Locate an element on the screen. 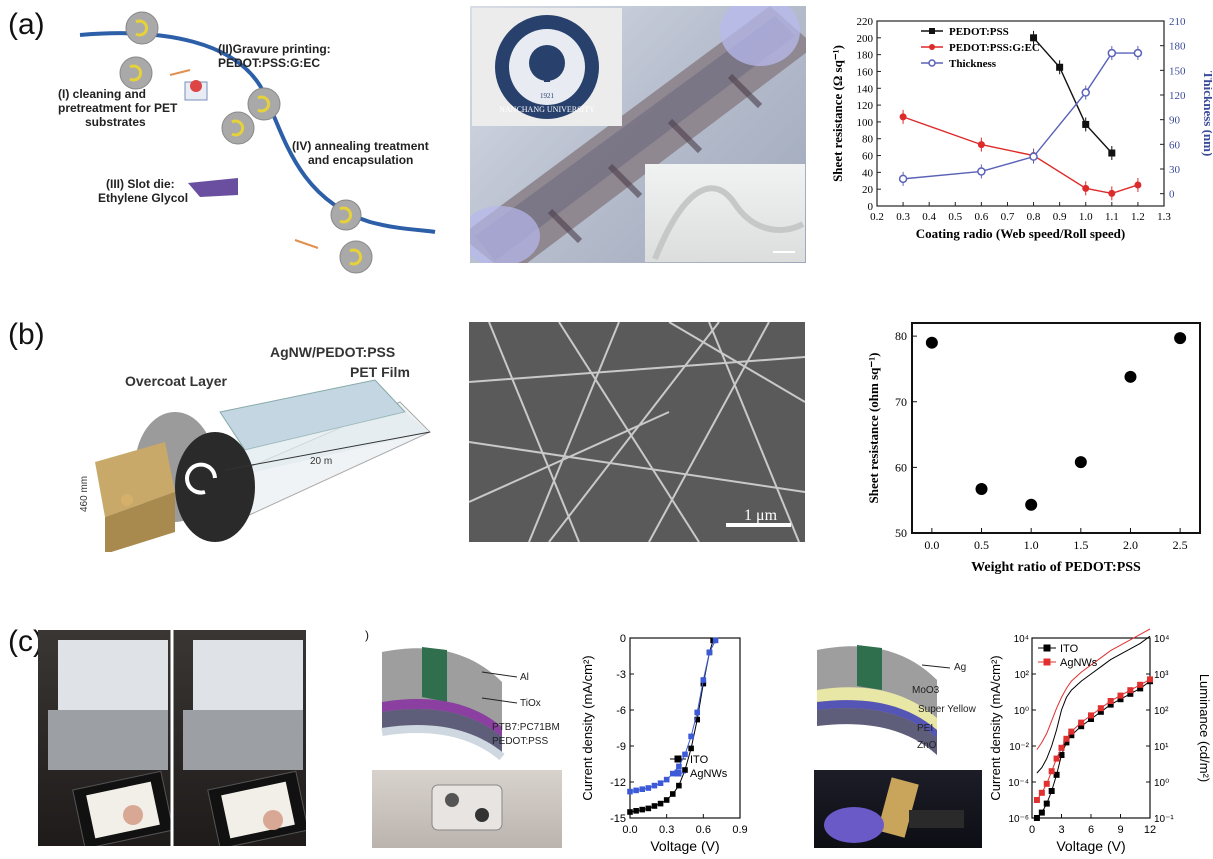  a-y-tick-label: 60 is located at coordinates (868, 157).